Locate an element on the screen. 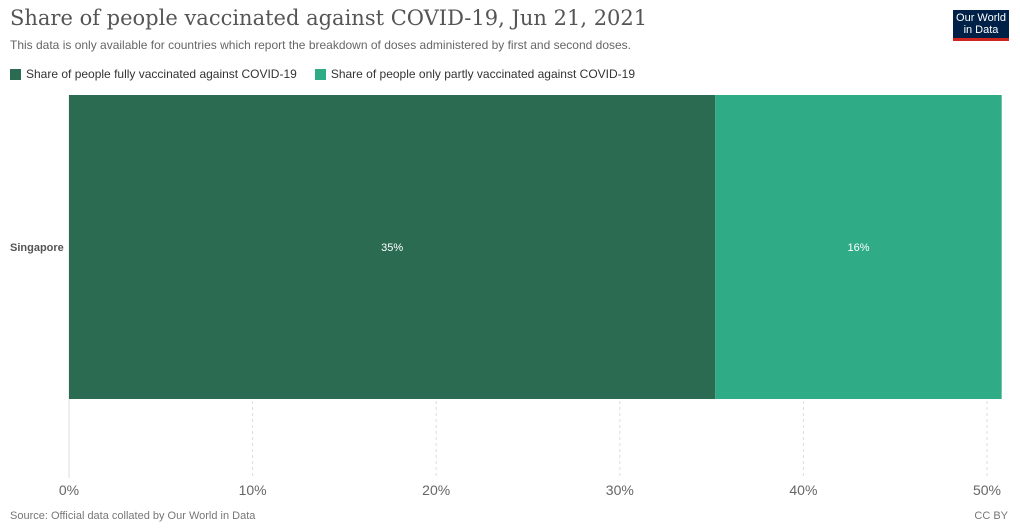  x-tick-label-40: 40% is located at coordinates (803, 490).